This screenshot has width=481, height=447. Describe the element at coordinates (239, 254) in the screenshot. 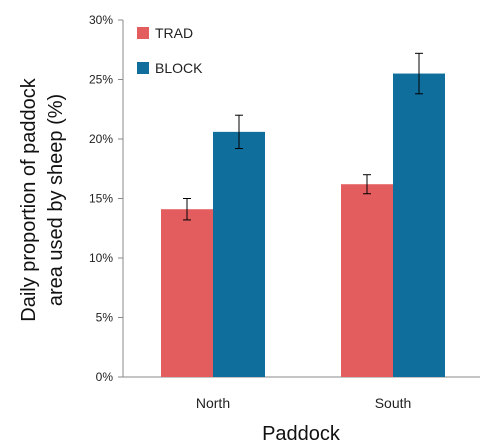

I see `bar-block-north` at that location.